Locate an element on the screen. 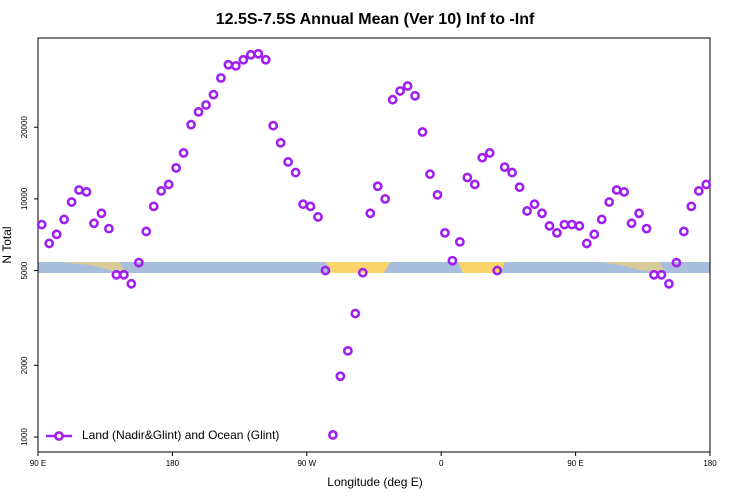 This screenshot has width=750, height=500. x-axis-label: Longitude (deg E) is located at coordinates (374, 482).